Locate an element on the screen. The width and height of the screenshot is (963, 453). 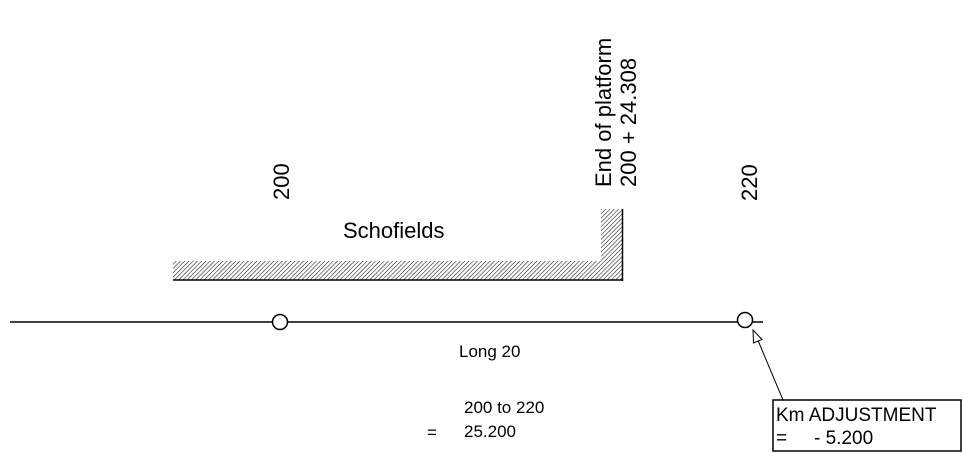
track-label: Long 20 is located at coordinates (489, 351).